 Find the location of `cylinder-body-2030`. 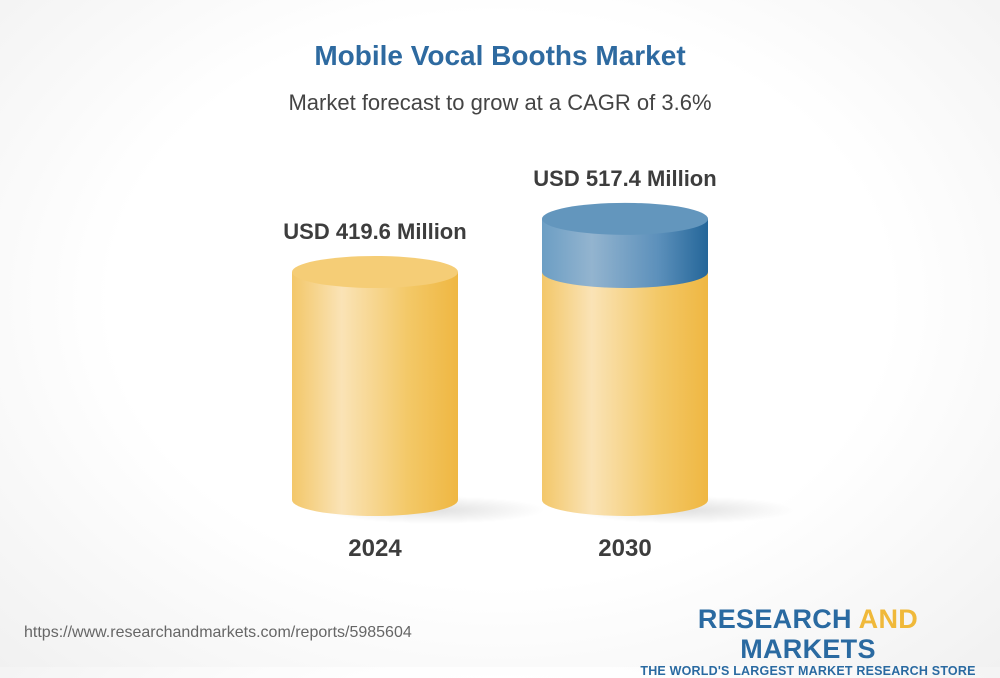

cylinder-body-2030 is located at coordinates (625, 394).